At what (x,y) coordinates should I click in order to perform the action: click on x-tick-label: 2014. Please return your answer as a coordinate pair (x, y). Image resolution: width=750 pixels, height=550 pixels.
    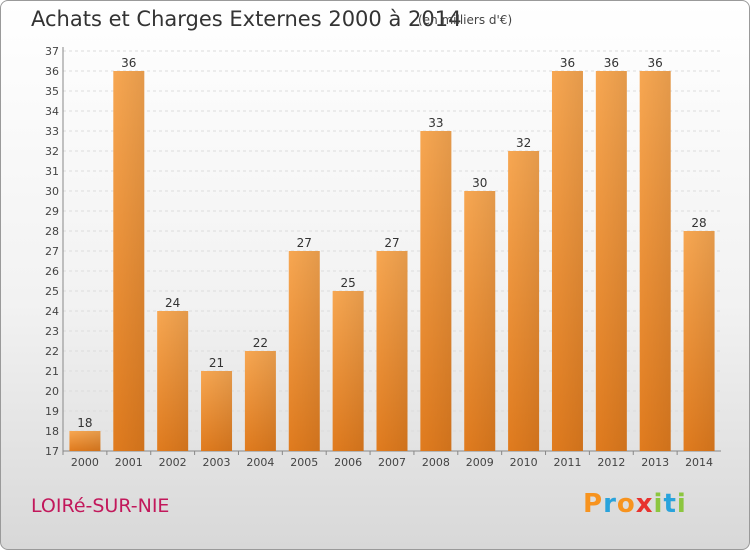
    Looking at the image, I should click on (699, 462).